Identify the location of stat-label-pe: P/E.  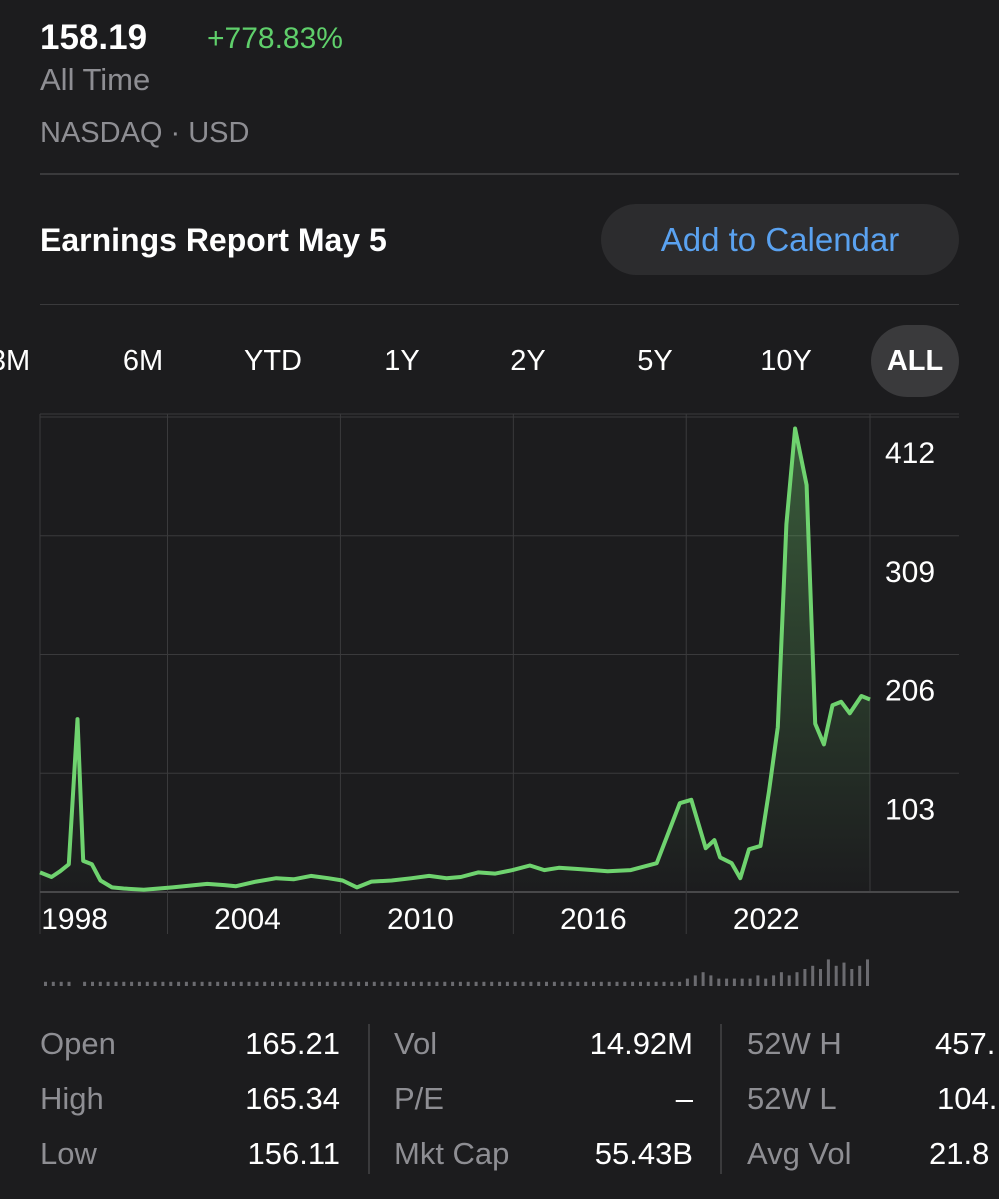
(419, 1098).